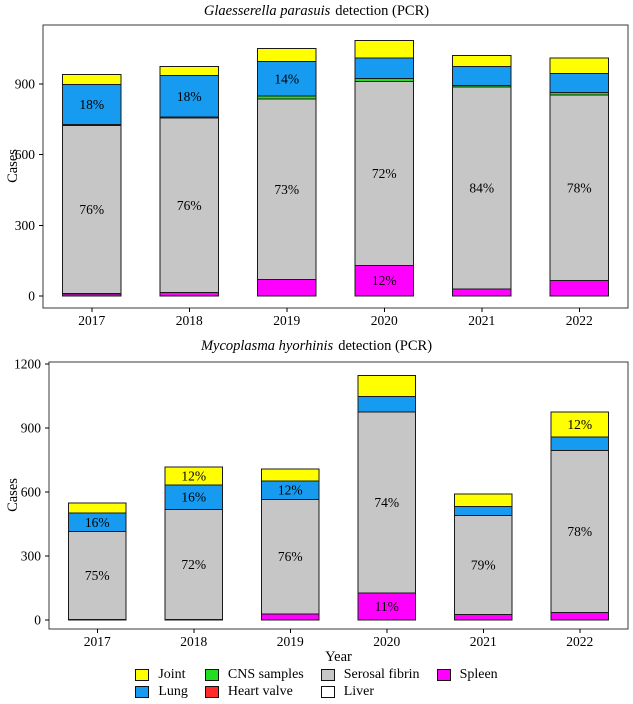 The image size is (633, 704). I want to click on legend-column-1: Joint Lung, so click(161, 683).